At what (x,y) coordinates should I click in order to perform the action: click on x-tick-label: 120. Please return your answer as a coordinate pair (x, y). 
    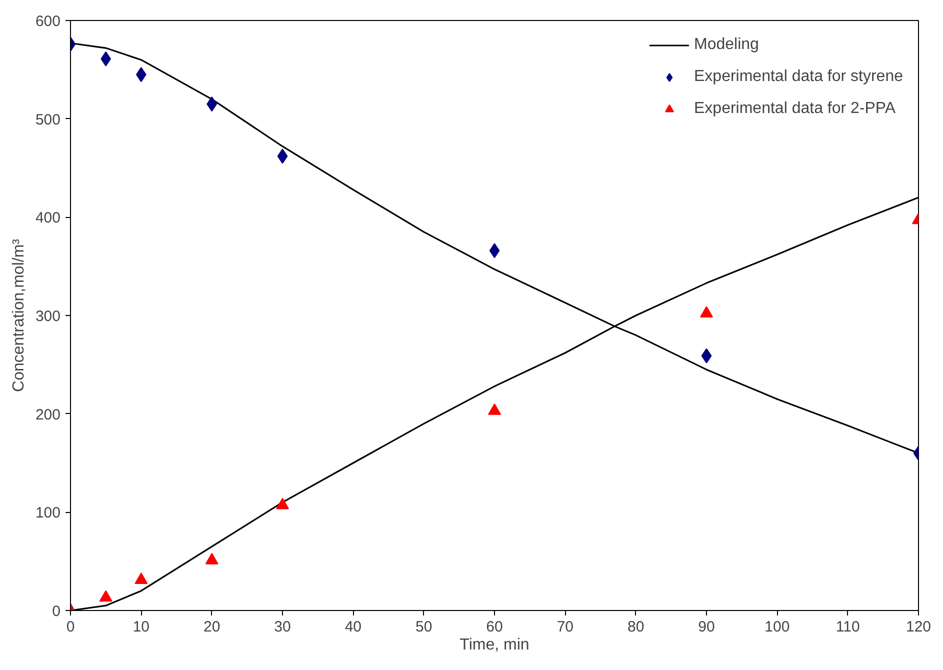
    Looking at the image, I should click on (919, 627).